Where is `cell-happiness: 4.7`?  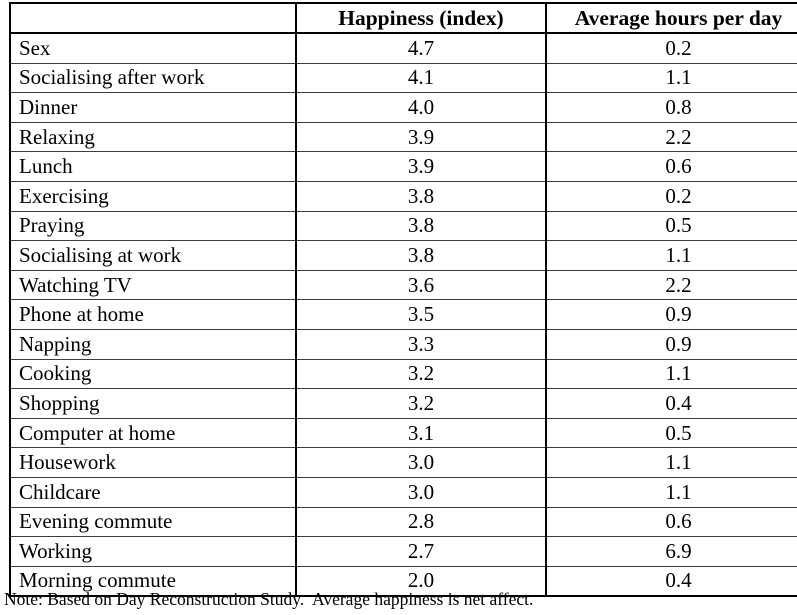
cell-happiness: 4.7 is located at coordinates (421, 48).